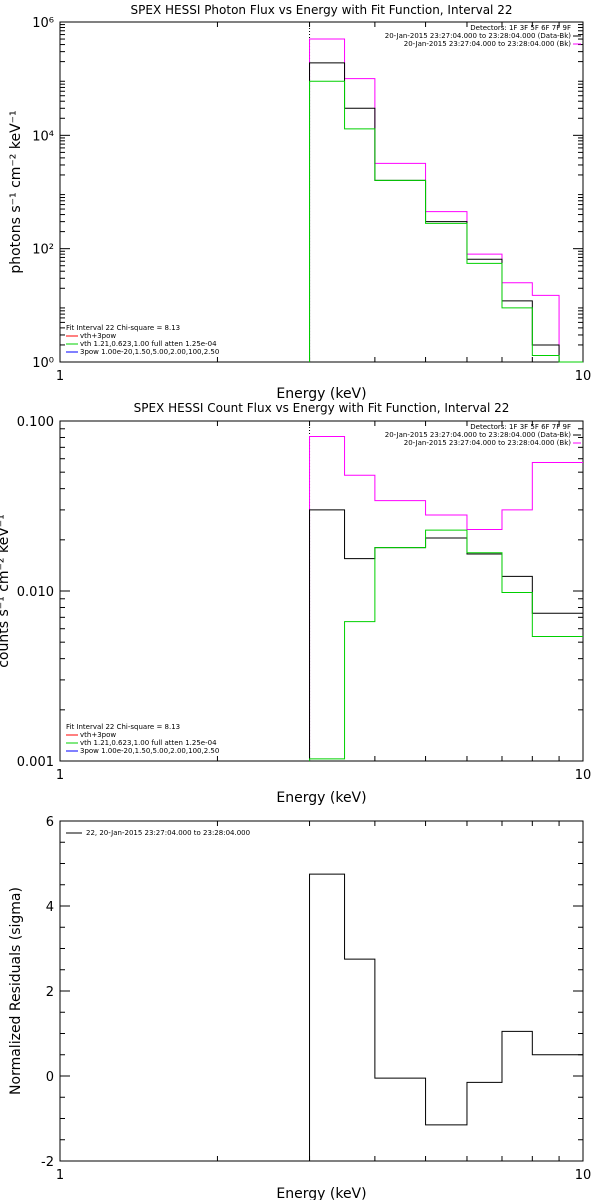  Describe the element at coordinates (50, 907) in the screenshot. I see `y-tick-label: 4` at that location.